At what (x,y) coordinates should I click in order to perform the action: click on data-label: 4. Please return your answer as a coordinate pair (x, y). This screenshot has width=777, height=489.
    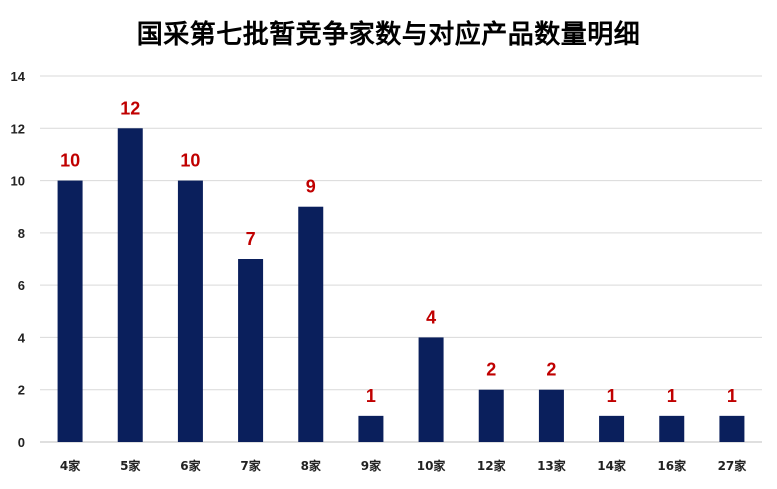
    Looking at the image, I should click on (431, 317).